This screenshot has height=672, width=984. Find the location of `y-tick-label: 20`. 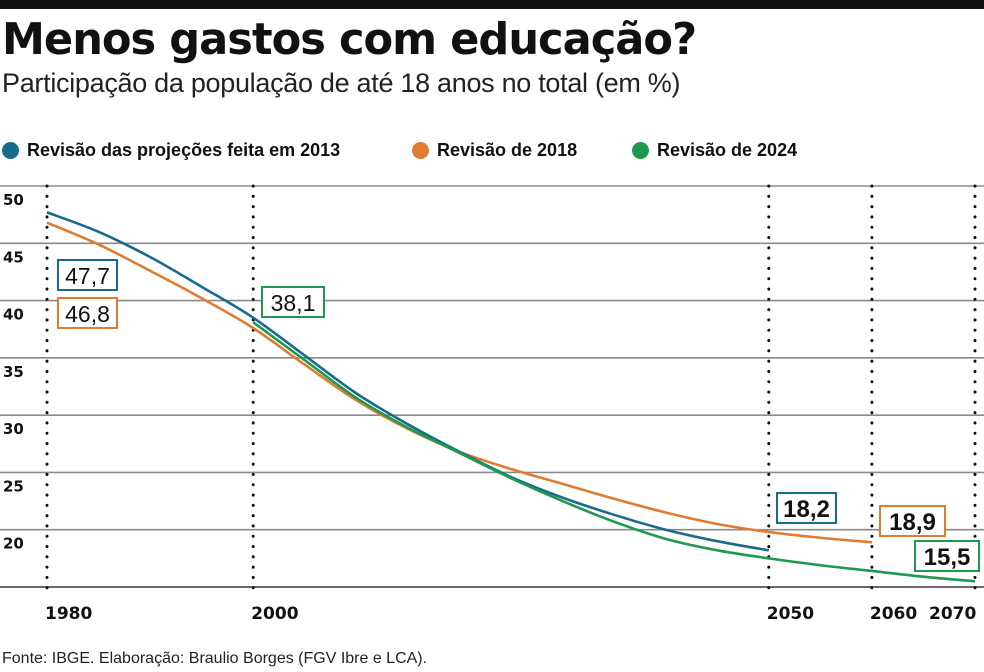

y-tick-label: 20 is located at coordinates (13, 544).